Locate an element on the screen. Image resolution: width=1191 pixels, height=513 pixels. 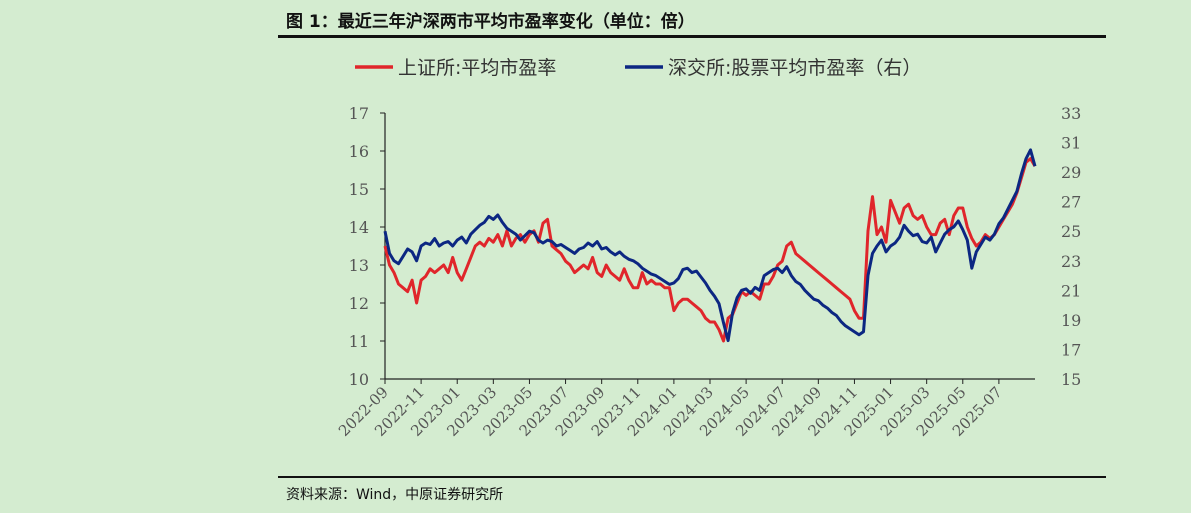
y-left-tick-label: 15 is located at coordinates (359, 189).